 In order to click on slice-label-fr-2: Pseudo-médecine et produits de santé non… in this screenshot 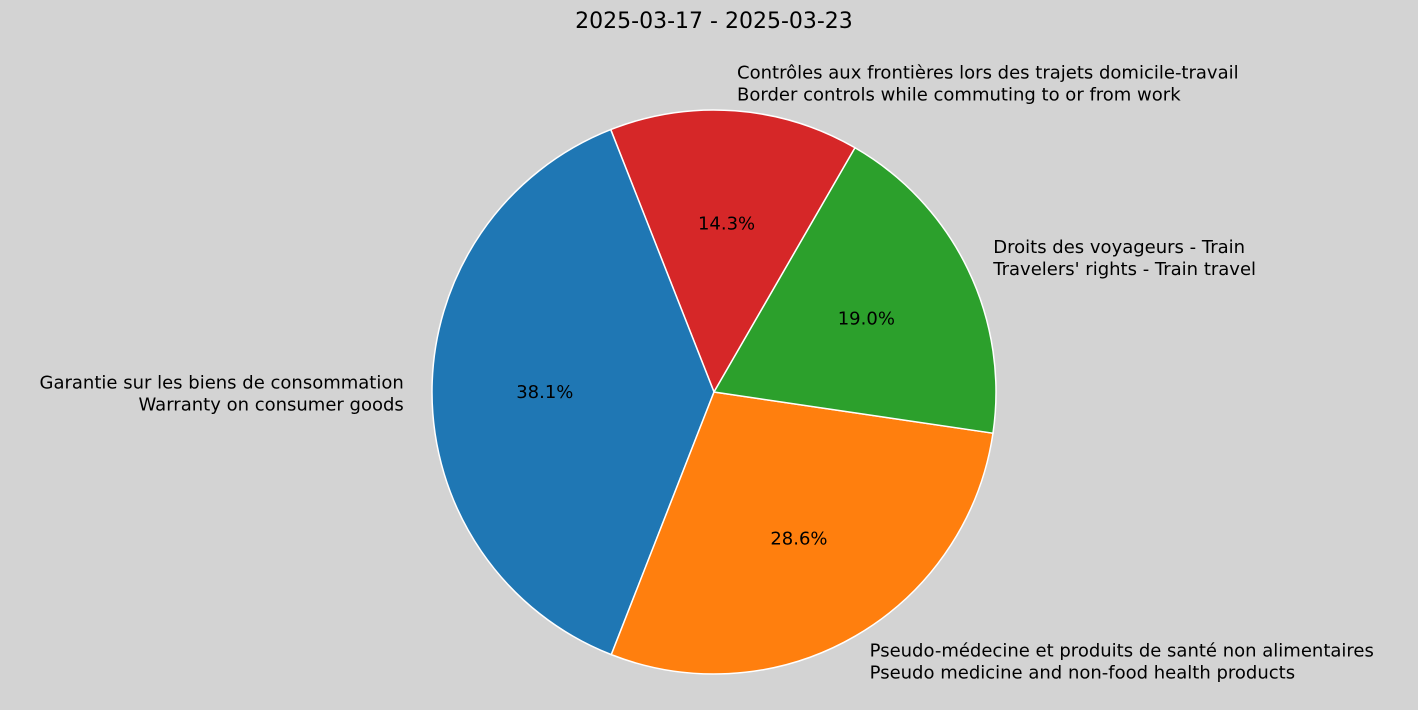, I will do `click(1122, 650)`.